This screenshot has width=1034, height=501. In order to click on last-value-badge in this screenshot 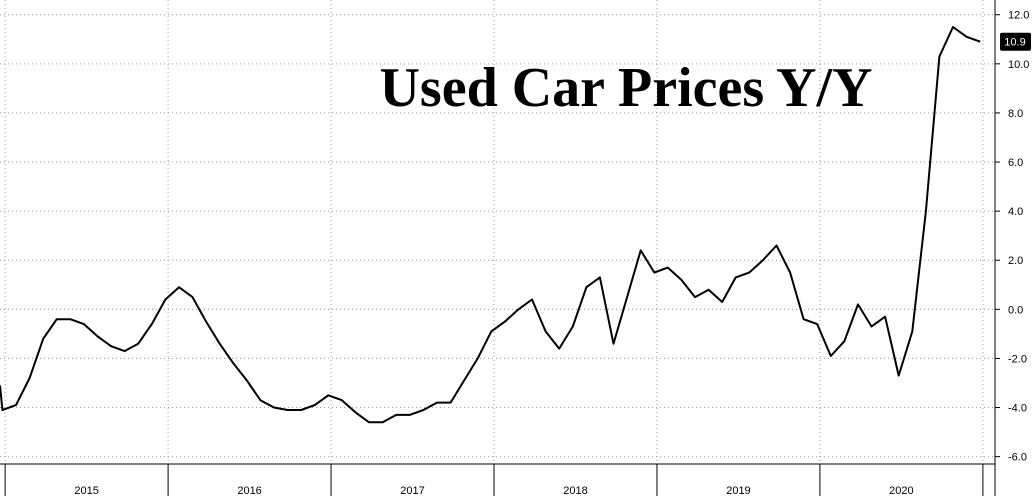, I will do `click(1015, 41)`.